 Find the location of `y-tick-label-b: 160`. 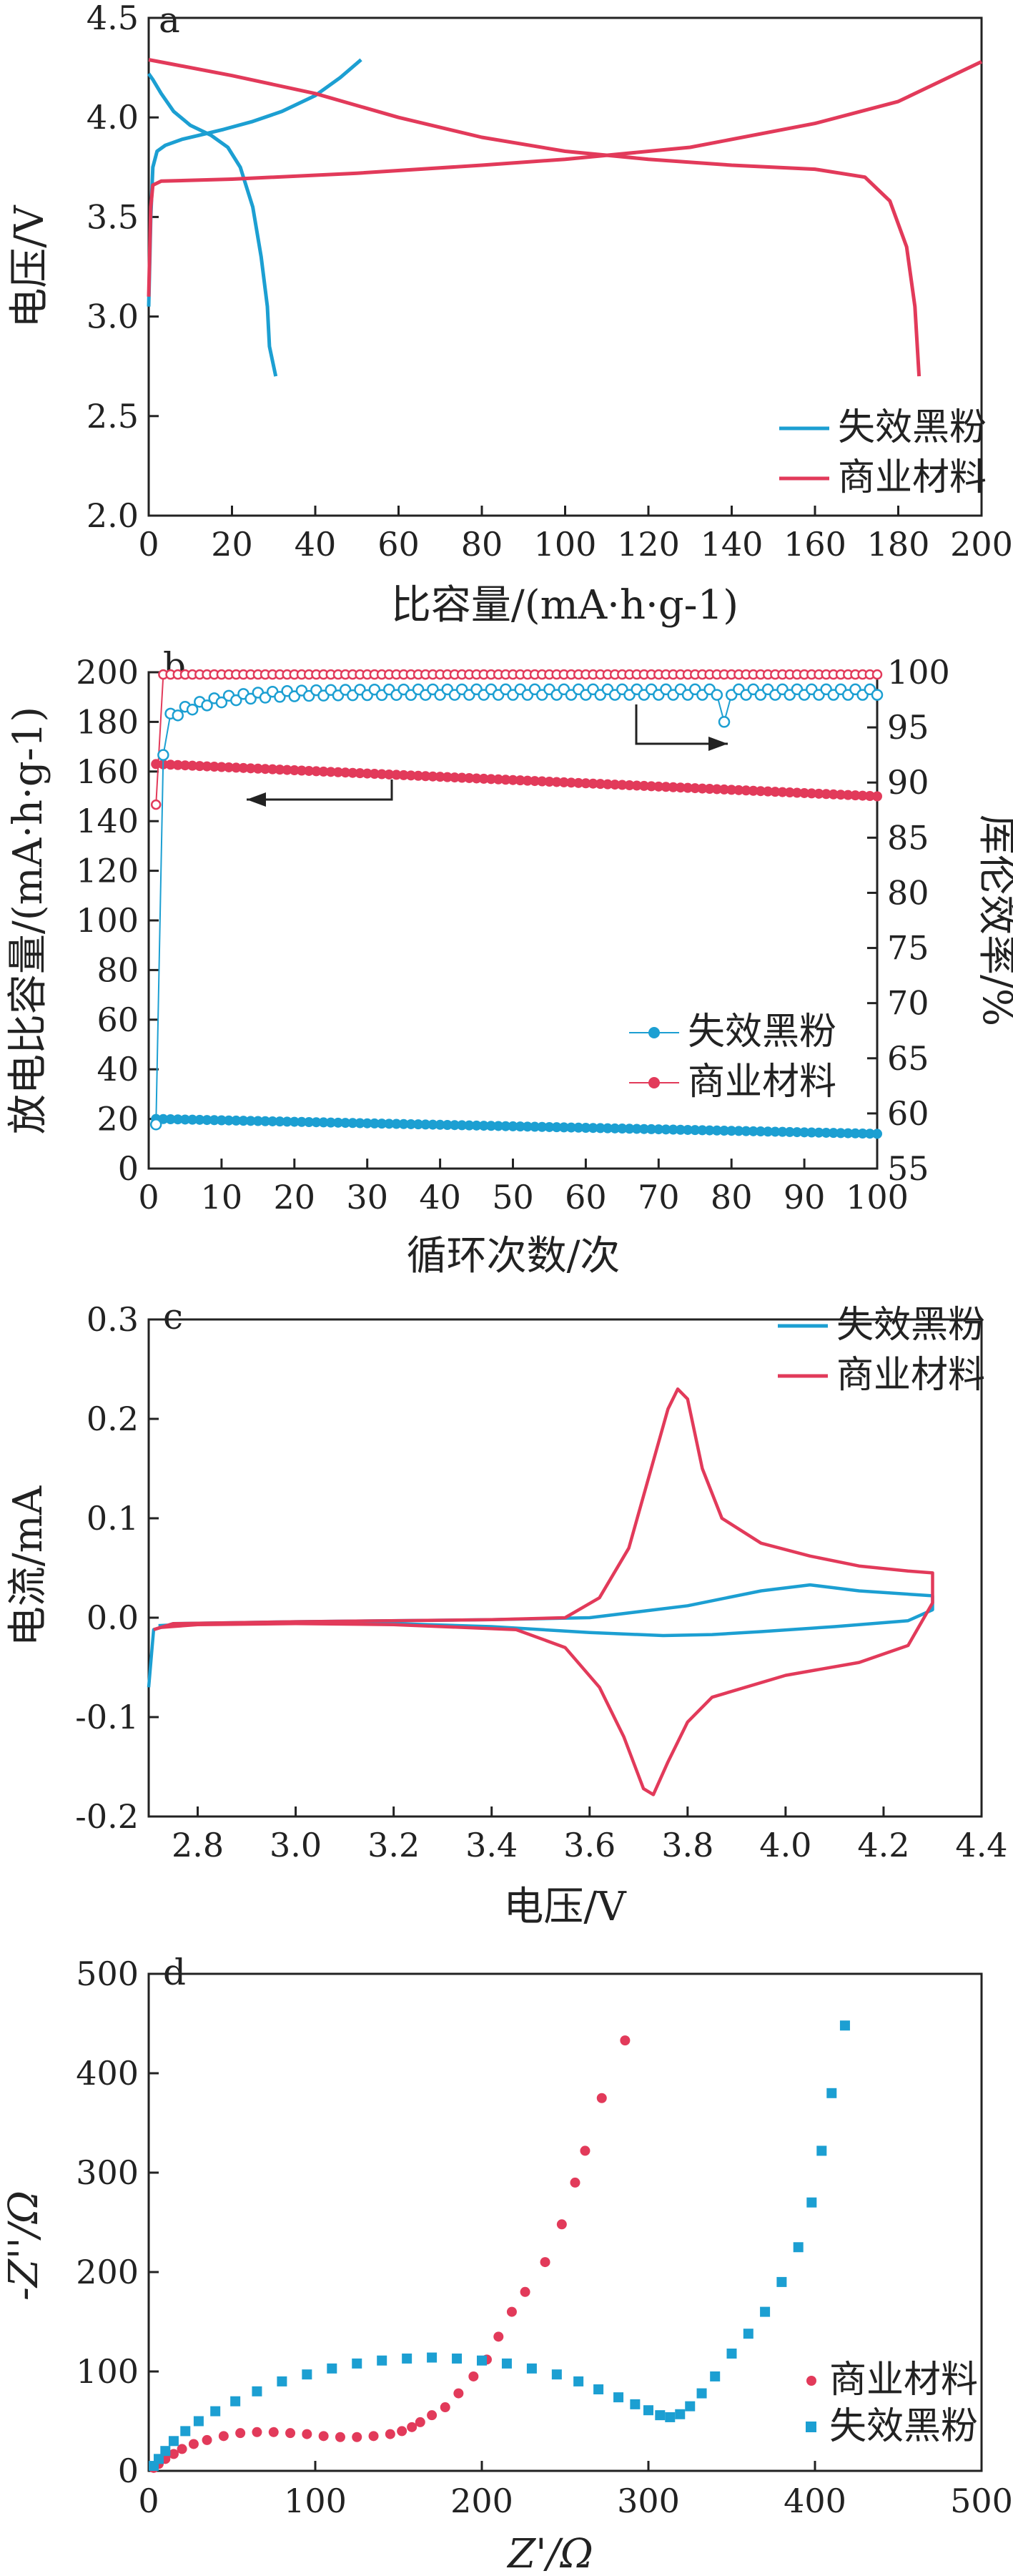

y-tick-label-b: 160 is located at coordinates (107, 772).